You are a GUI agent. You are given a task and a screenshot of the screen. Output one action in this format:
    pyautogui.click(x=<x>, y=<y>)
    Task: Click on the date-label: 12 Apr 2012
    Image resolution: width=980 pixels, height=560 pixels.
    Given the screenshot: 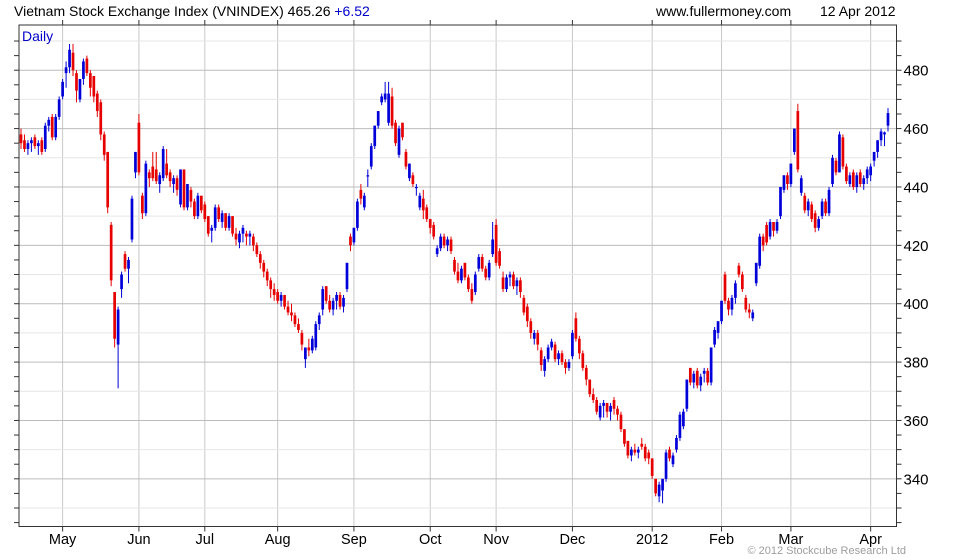 What is the action you would take?
    pyautogui.click(x=858, y=11)
    